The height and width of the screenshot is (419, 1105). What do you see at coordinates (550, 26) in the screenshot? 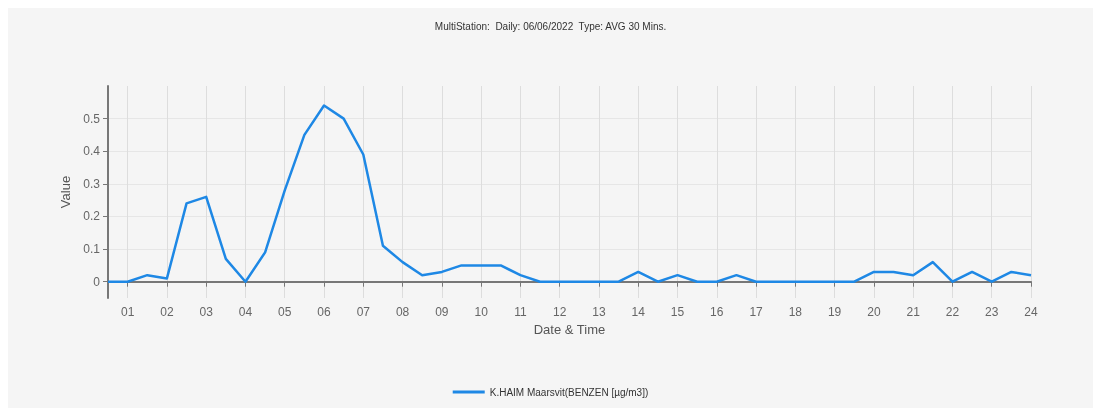
I see `chart-title: MultiStation: Daily: 06/06/2022 Type: AVG 30 Mins.` at bounding box center [550, 26].